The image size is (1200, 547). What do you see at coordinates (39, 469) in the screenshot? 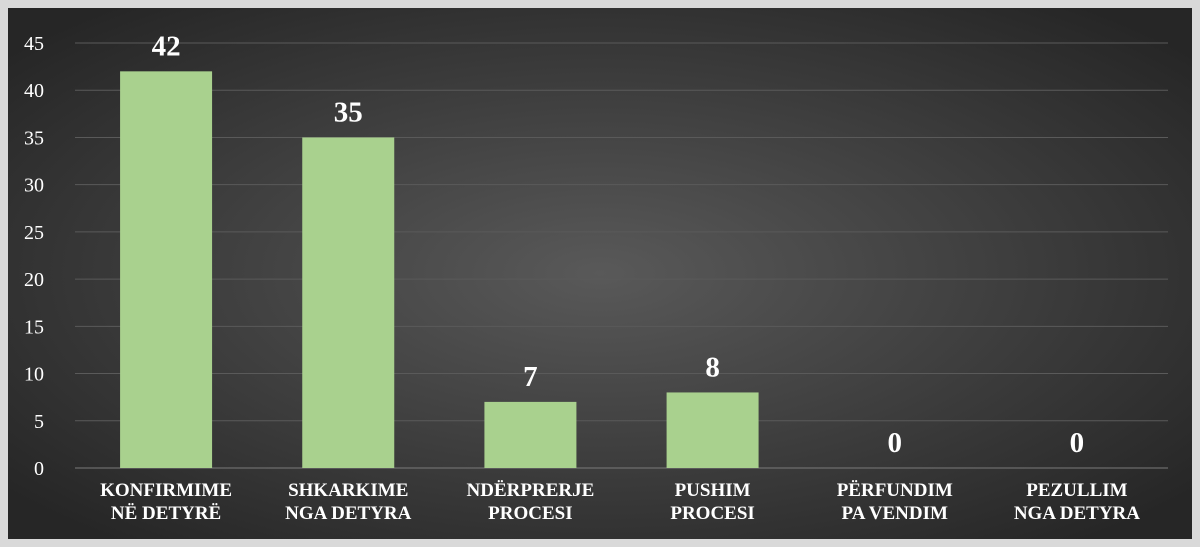
I see `y-tick-label: 0` at bounding box center [39, 469].